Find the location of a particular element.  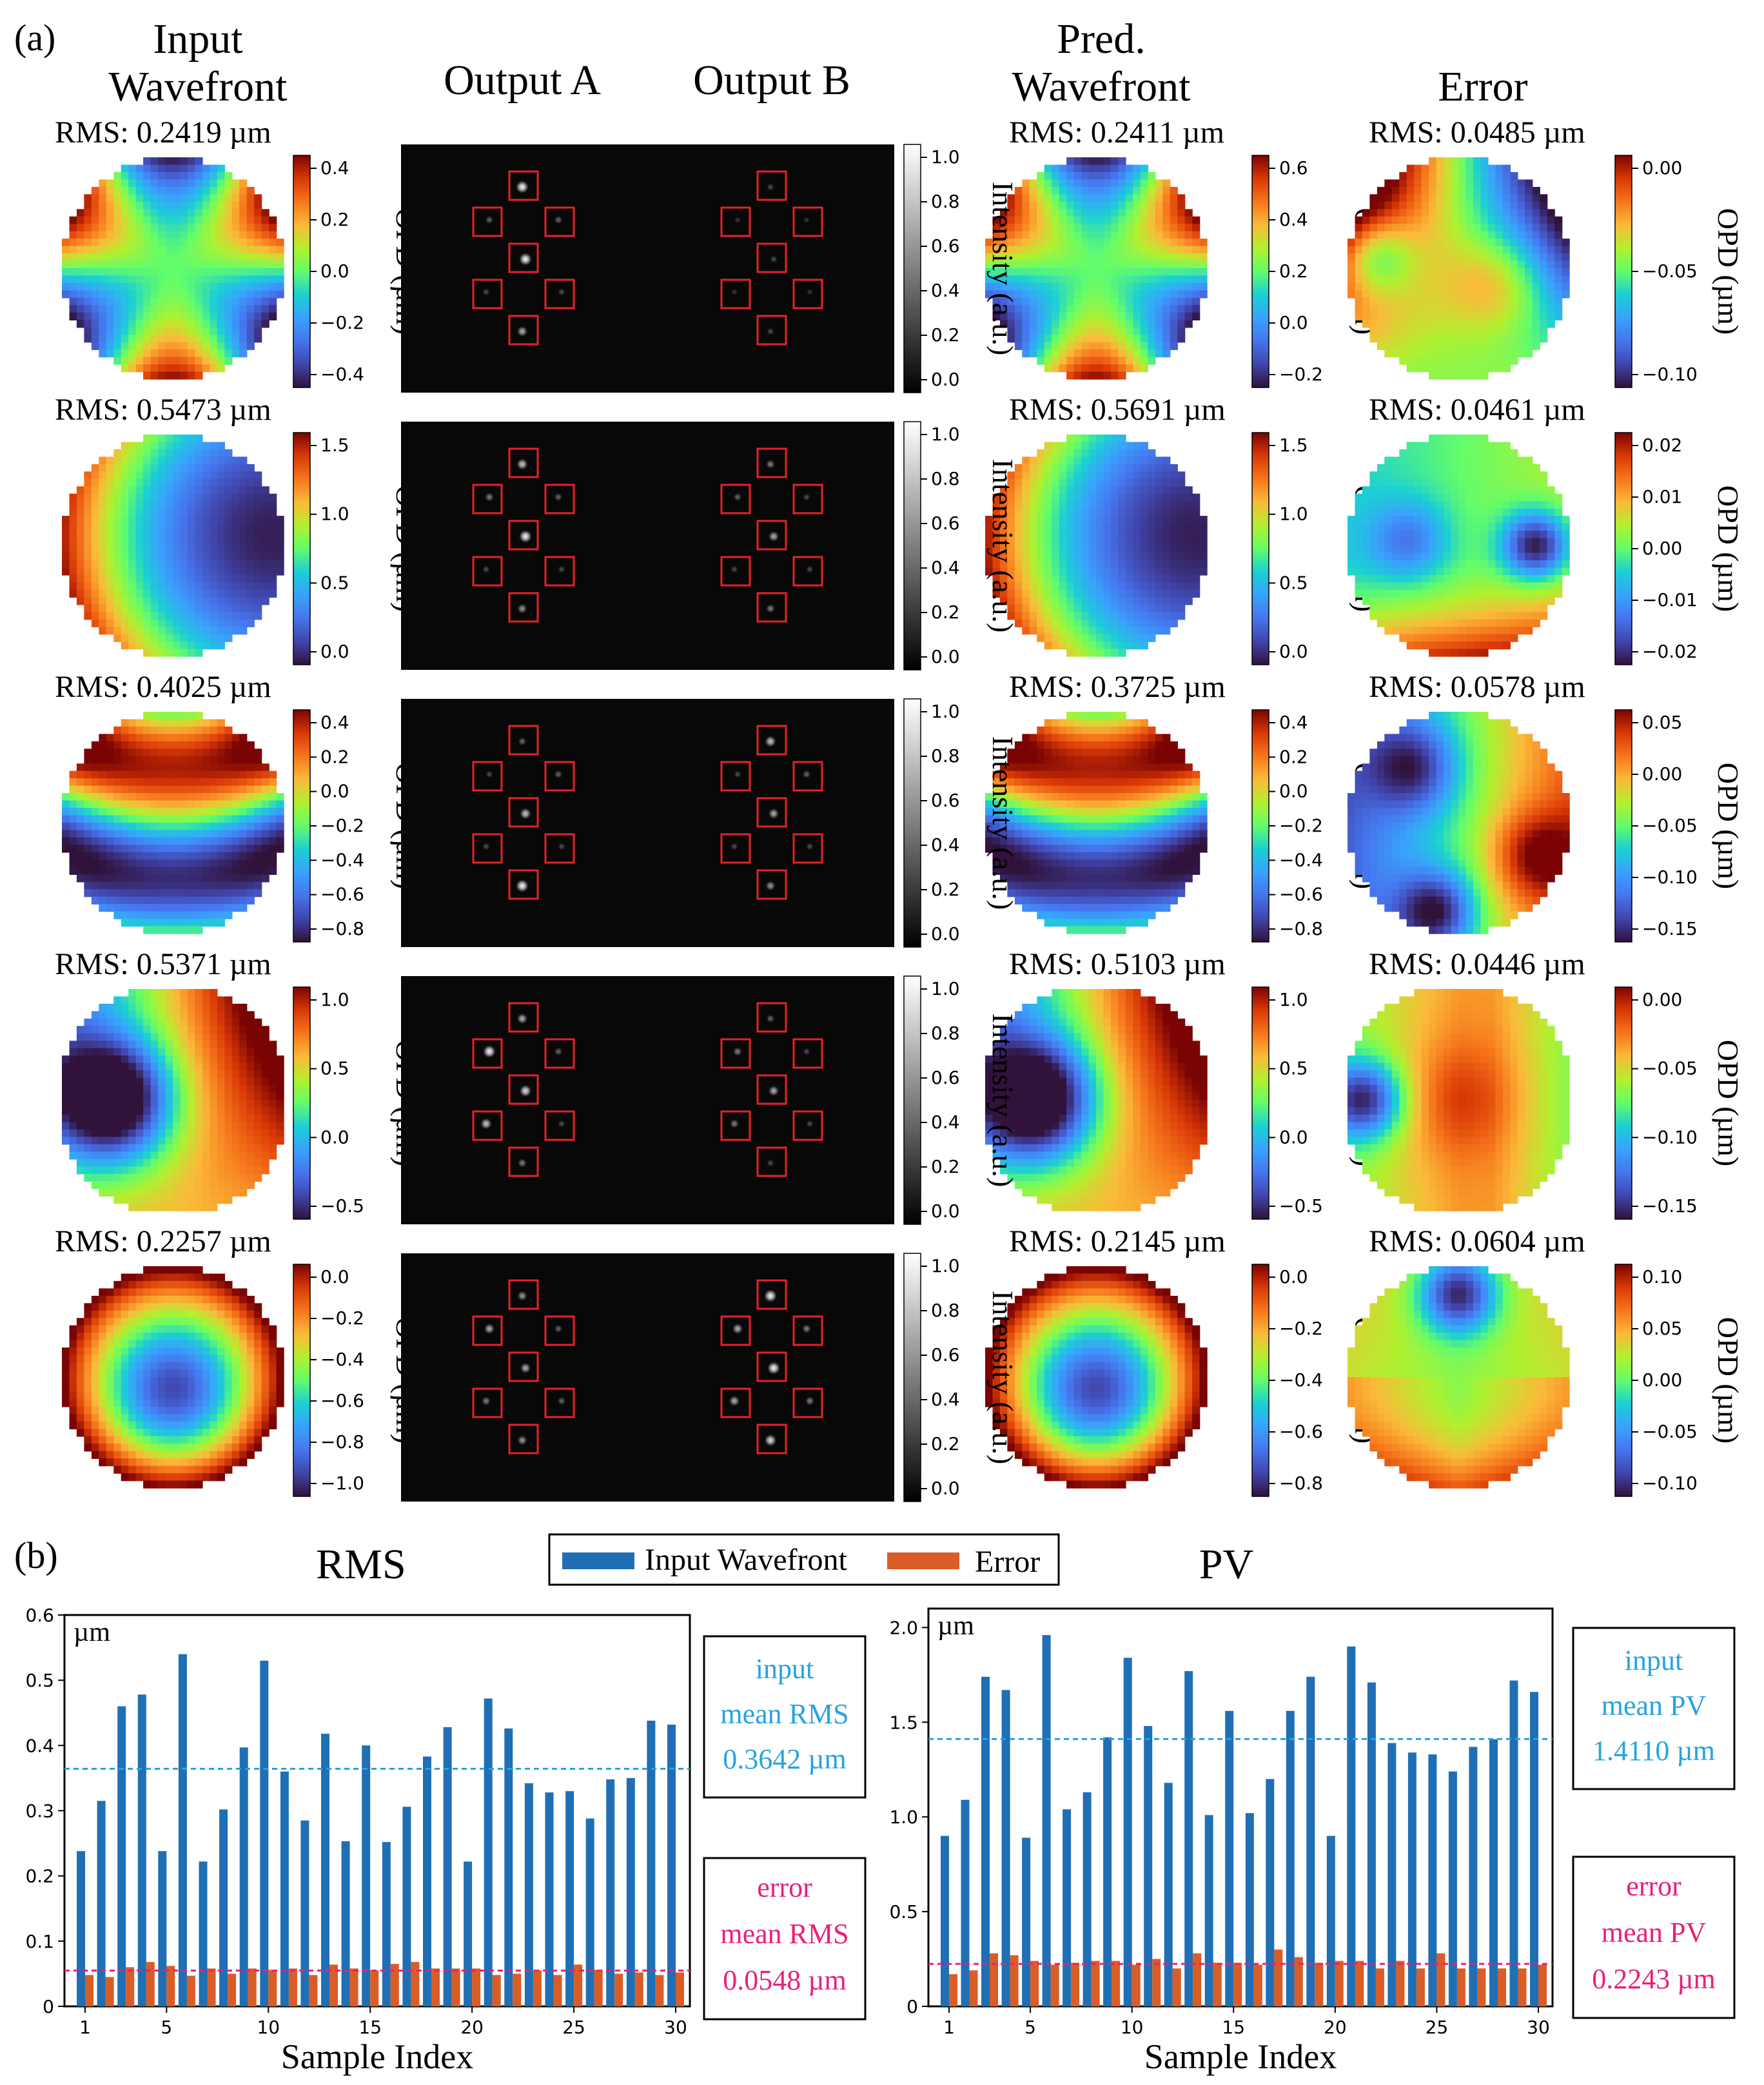

colorbar-tick-label: 1.5 is located at coordinates (334, 446).